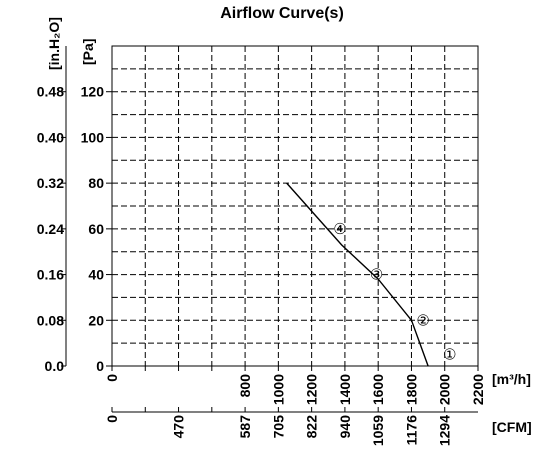 The image size is (550, 450). I want to click on x-primary-tick-label: 0, so click(112, 378).